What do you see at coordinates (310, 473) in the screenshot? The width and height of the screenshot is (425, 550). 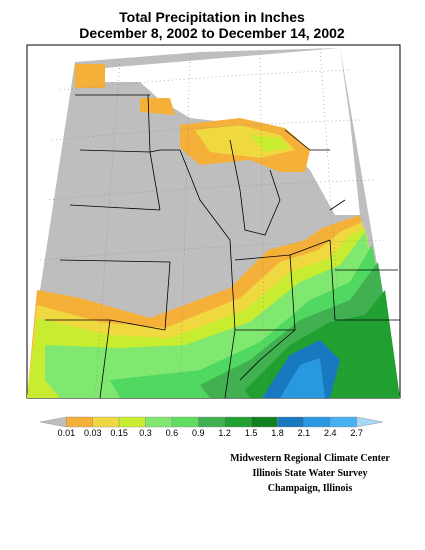 I see `credit-line: Illinois State Water Survey` at bounding box center [310, 473].